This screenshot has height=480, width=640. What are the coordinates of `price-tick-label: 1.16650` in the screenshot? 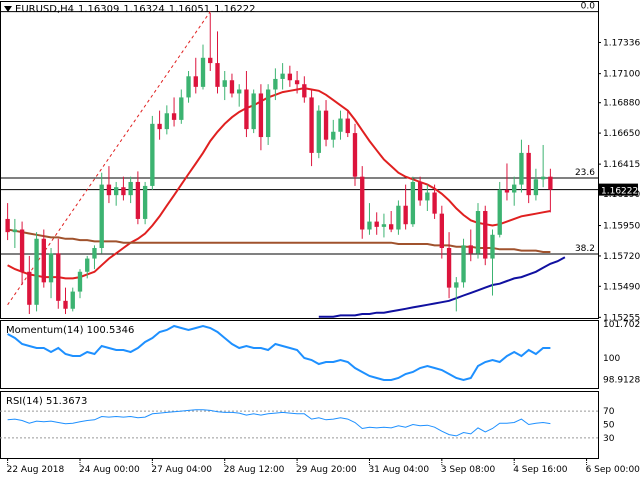 It's located at (621, 134).